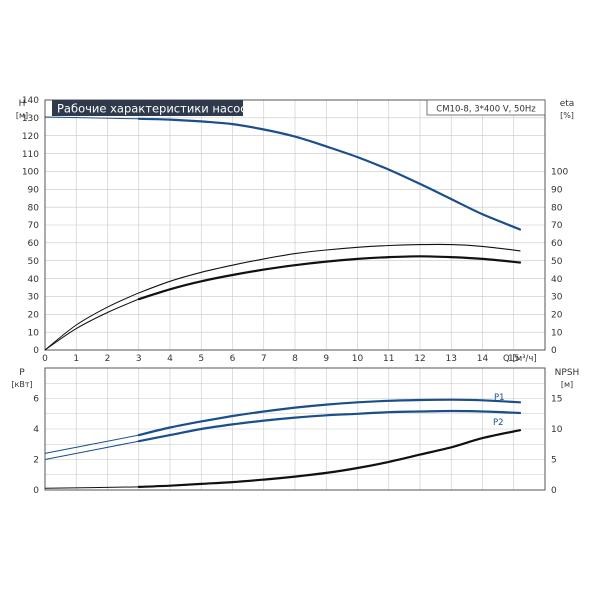  Describe the element at coordinates (76, 359) in the screenshot. I see `x-tick-label: 1` at that location.